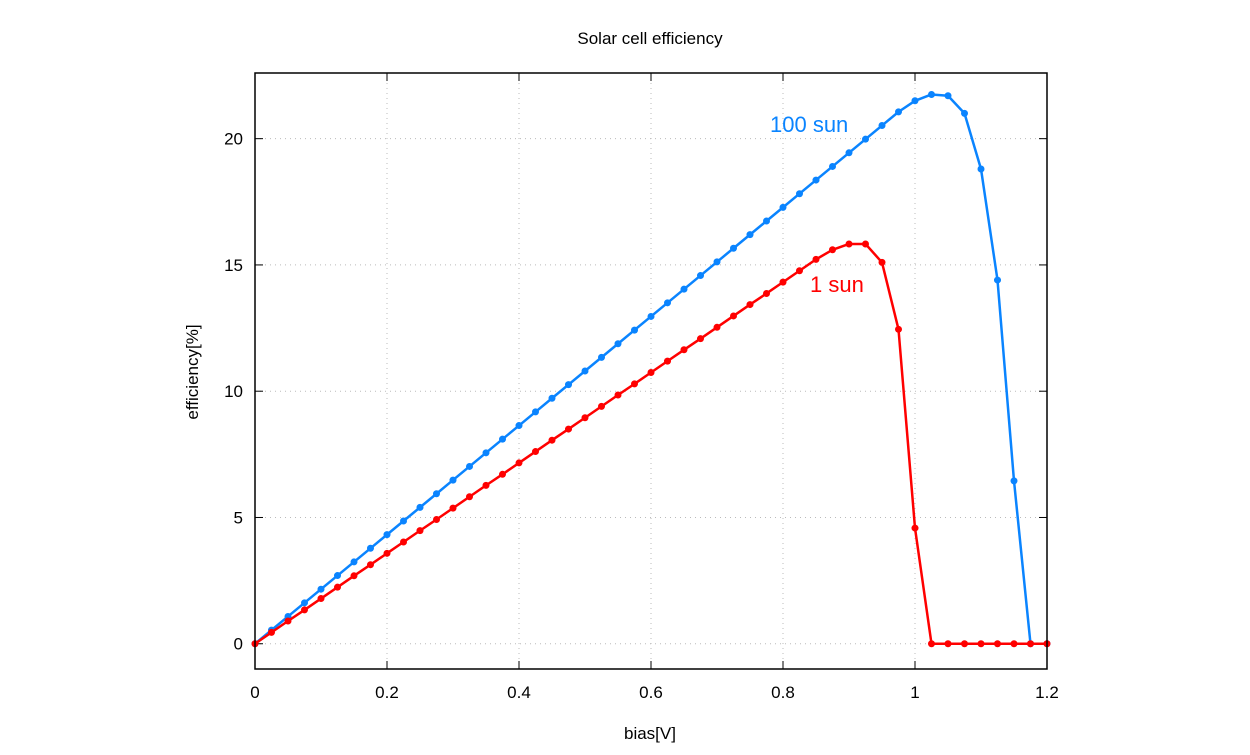 The image size is (1250, 755). What do you see at coordinates (837, 284) in the screenshot?
I see `annotation-1-sun: 1 sun` at bounding box center [837, 284].